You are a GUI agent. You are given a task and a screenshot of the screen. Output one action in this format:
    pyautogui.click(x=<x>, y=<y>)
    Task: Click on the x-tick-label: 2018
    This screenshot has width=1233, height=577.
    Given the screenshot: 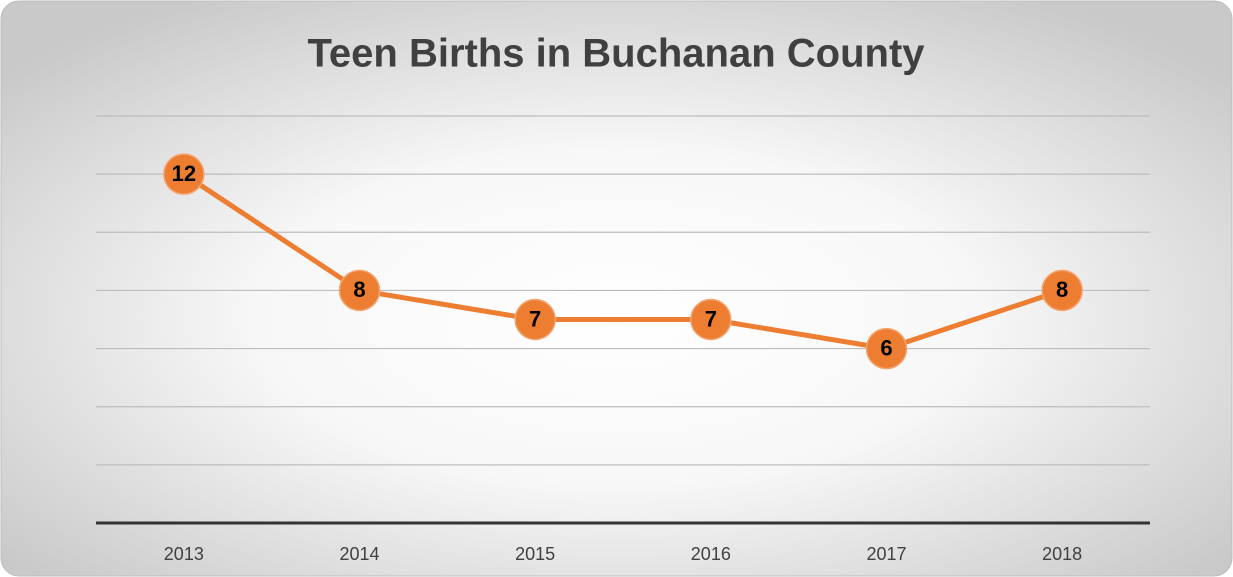 What is the action you would take?
    pyautogui.click(x=1062, y=554)
    